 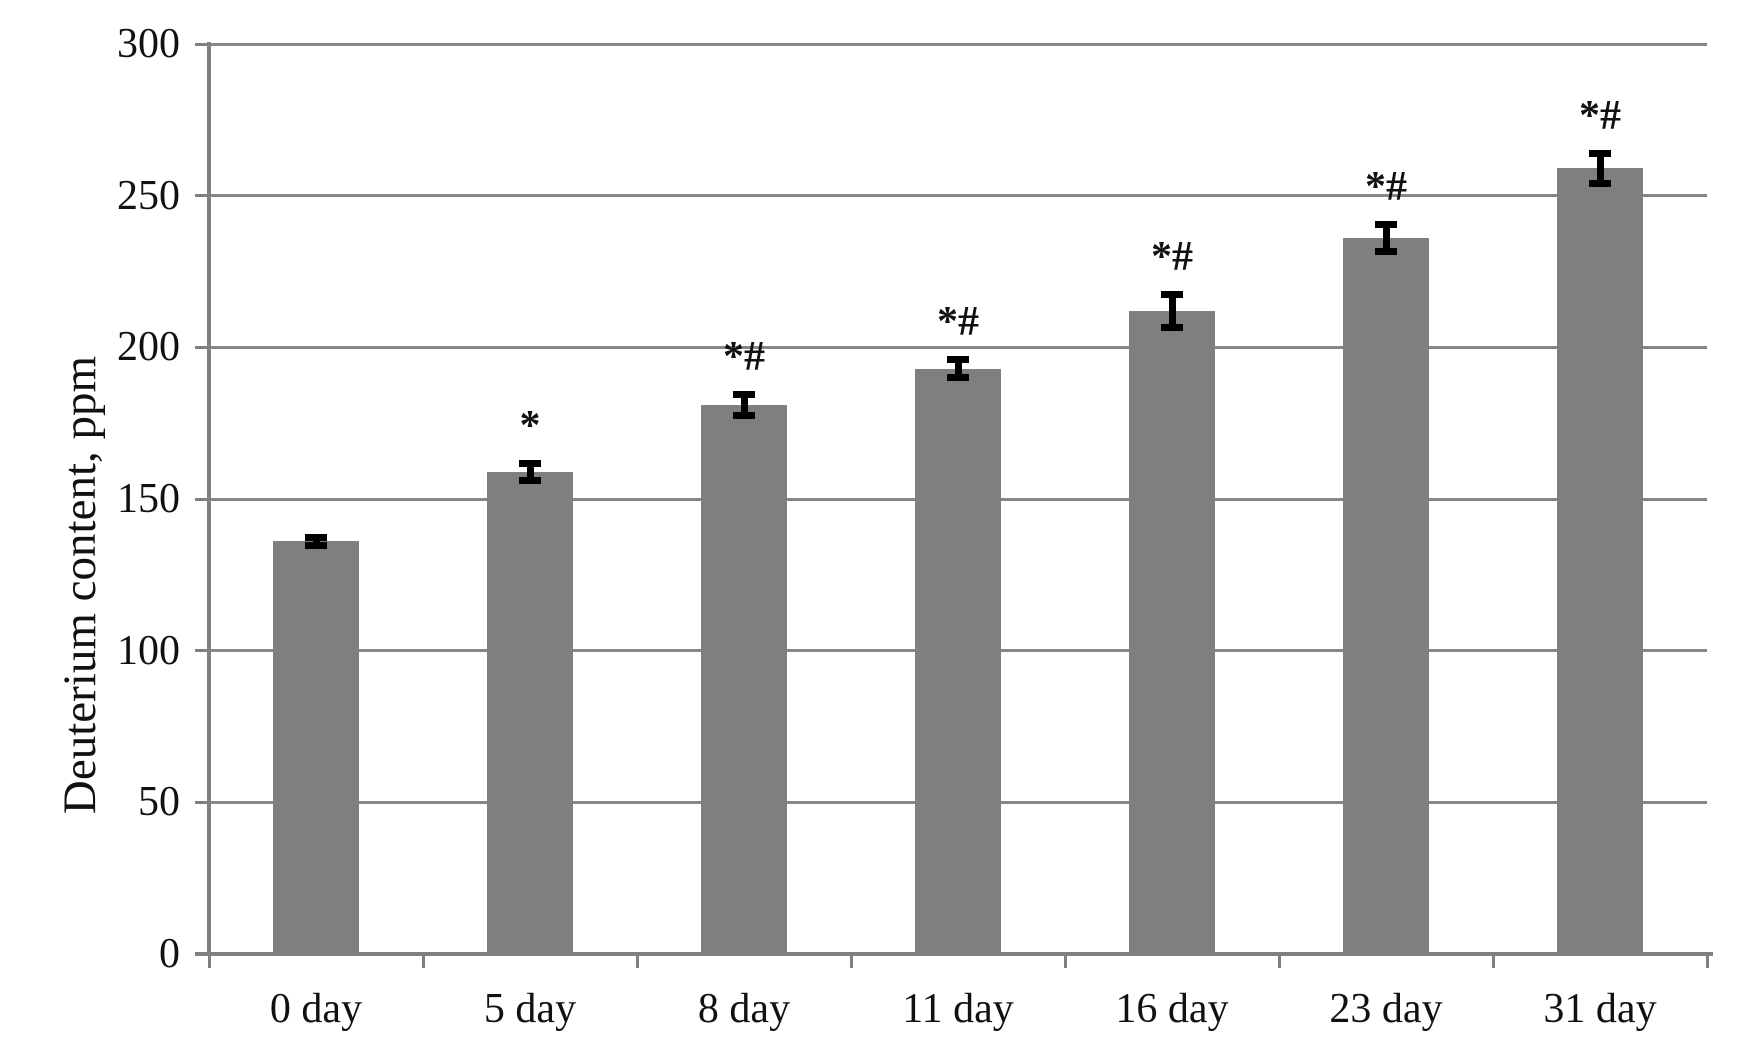 What do you see at coordinates (954, 954) in the screenshot?
I see `x-axis-line` at bounding box center [954, 954].